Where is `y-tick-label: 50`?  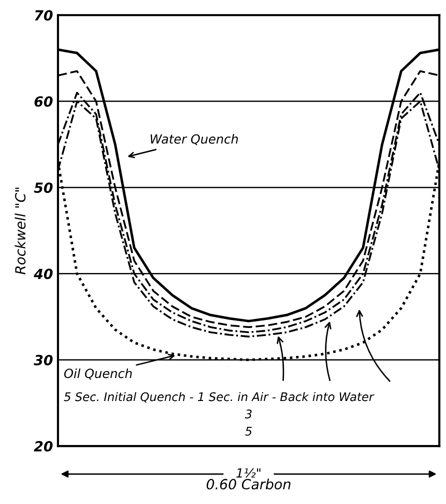 y-tick-label: 50 is located at coordinates (43, 187).